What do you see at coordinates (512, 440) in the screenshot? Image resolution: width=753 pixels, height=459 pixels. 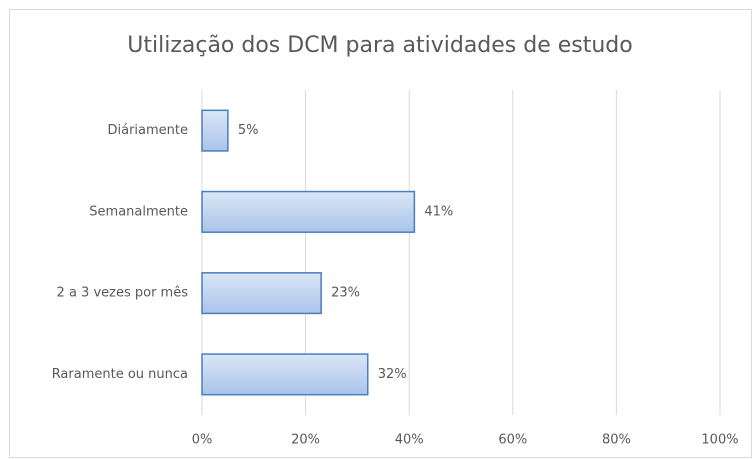 I see `x-tick-label: 60%` at bounding box center [512, 440].